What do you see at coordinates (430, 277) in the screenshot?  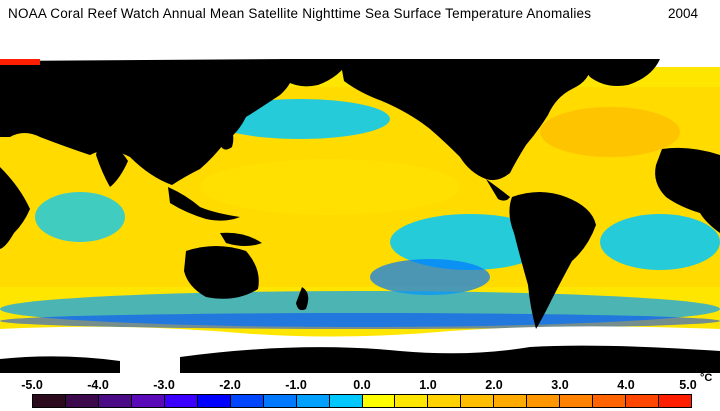 I see `southeast-pacific-blue-region` at bounding box center [430, 277].